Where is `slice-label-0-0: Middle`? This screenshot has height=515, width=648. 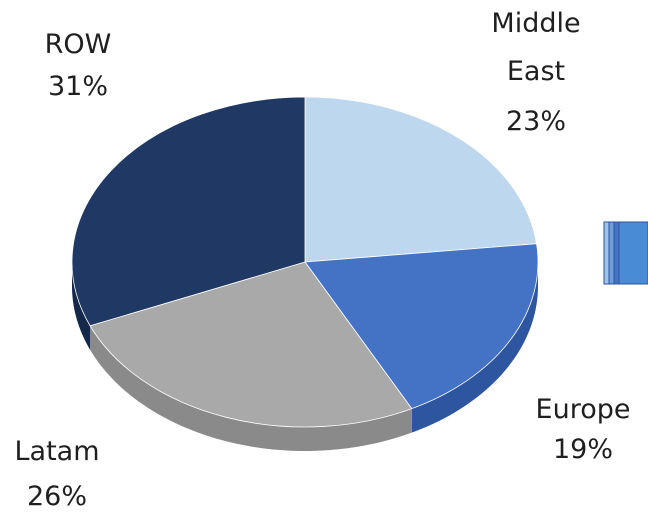 slice-label-0-0: Middle is located at coordinates (535, 23).